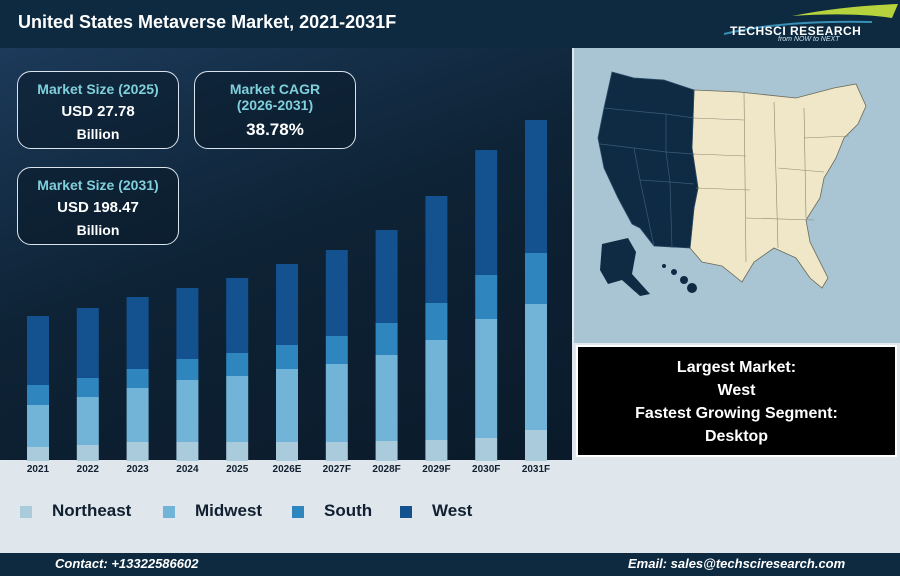 This screenshot has height=576, width=900. Describe the element at coordinates (536, 367) in the screenshot. I see `bar-midwest-2031f` at that location.